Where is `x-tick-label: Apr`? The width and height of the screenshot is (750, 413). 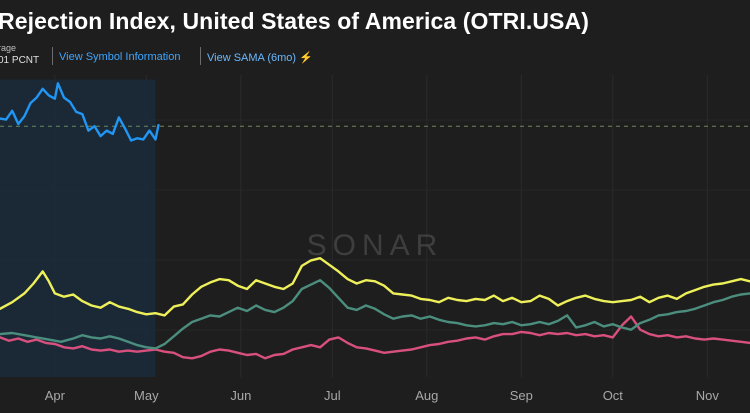
x-tick-label: Apr is located at coordinates (55, 395).